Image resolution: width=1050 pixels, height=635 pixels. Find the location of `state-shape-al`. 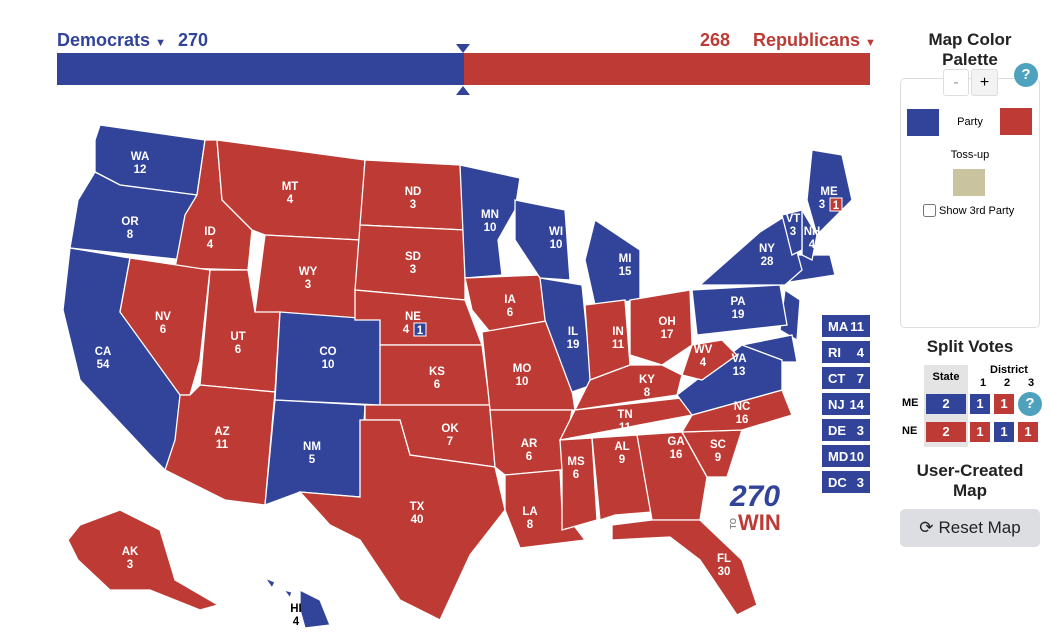

state-shape-al is located at coordinates (622, 477).